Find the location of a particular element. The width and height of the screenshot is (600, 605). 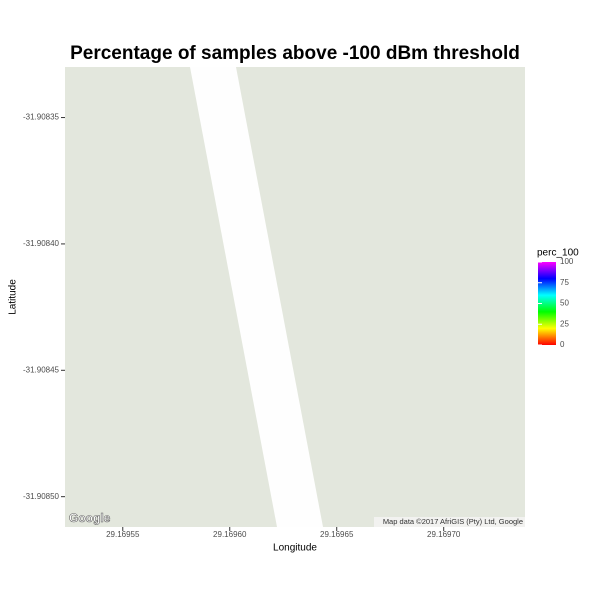

y-tick-label: -31.90835 is located at coordinates (41, 117).